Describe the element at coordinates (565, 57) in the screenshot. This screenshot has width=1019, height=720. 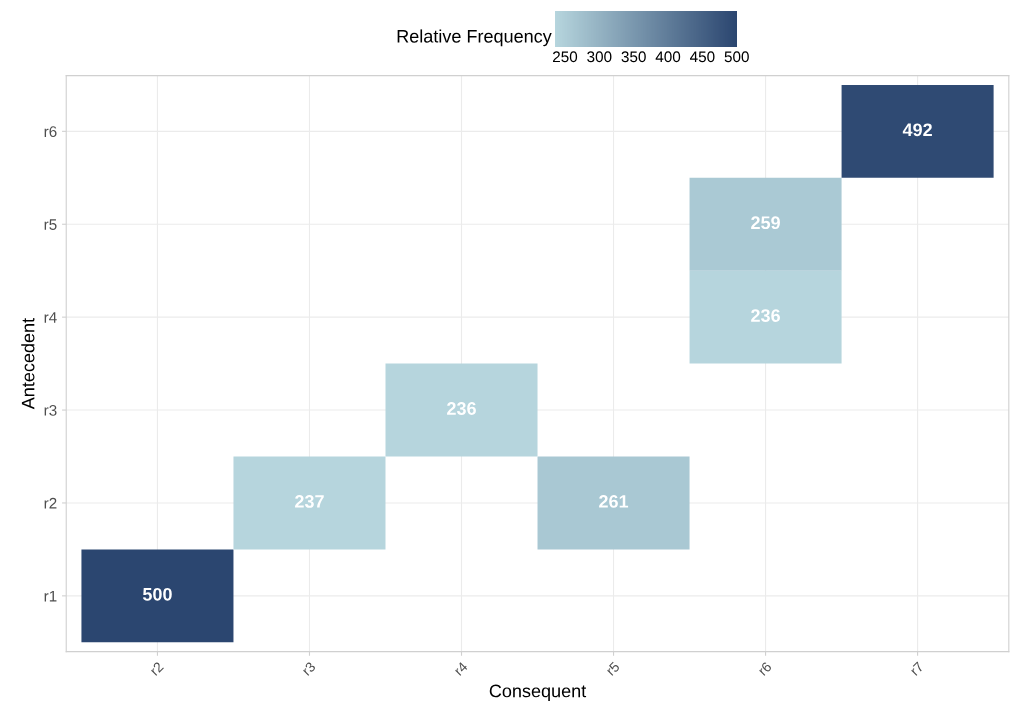
I see `color-bar-label: 250` at that location.